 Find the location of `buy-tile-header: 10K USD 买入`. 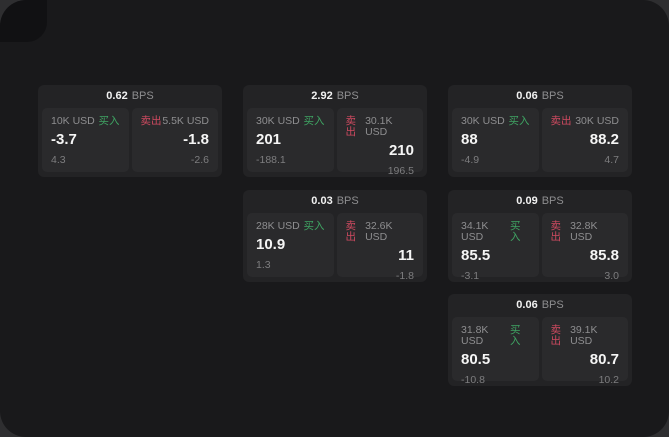

buy-tile-header: 10K USD 买入 is located at coordinates (85, 121).